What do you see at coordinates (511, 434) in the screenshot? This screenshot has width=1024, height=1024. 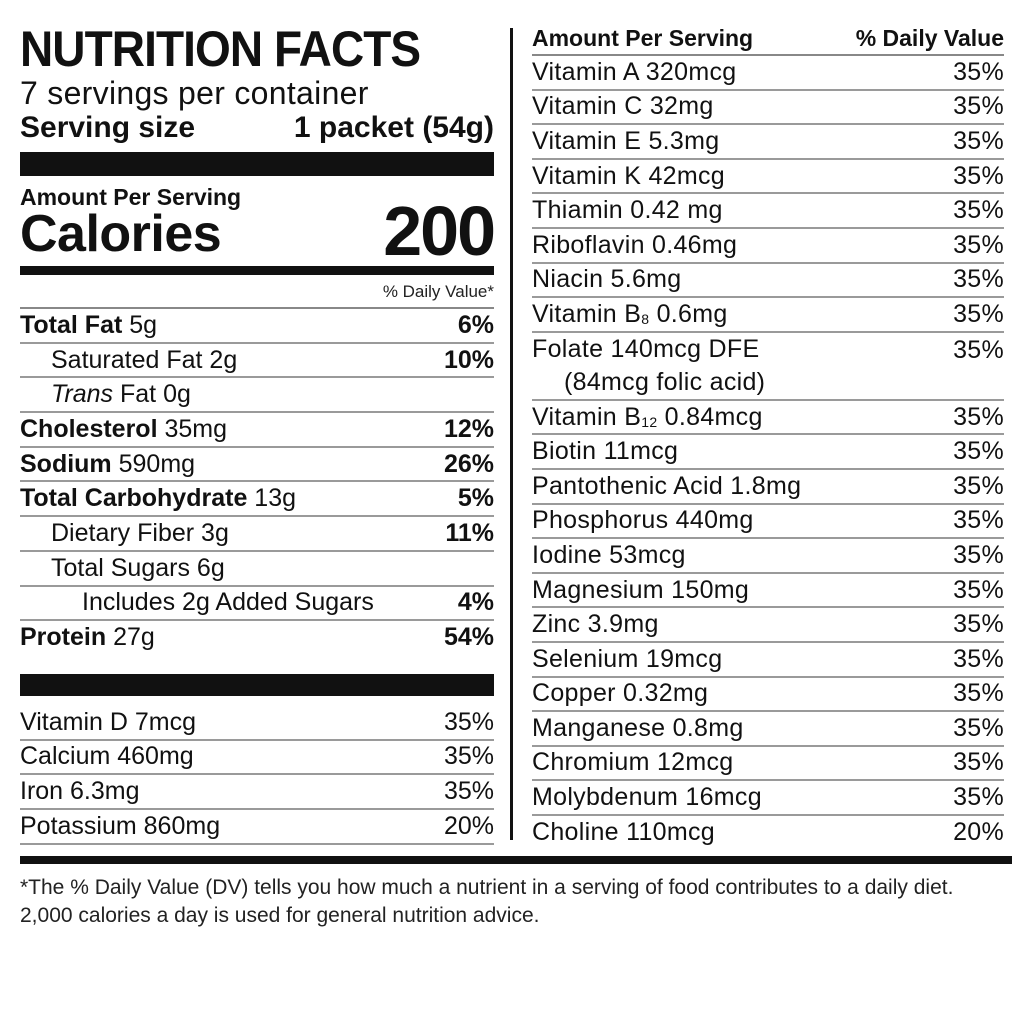 I see `column-divider` at bounding box center [511, 434].